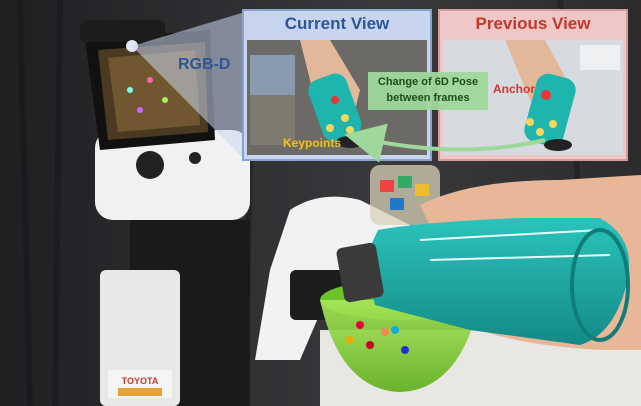  What do you see at coordinates (445, 143) in the screenshot?
I see `pose-change-arrow` at bounding box center [445, 143].